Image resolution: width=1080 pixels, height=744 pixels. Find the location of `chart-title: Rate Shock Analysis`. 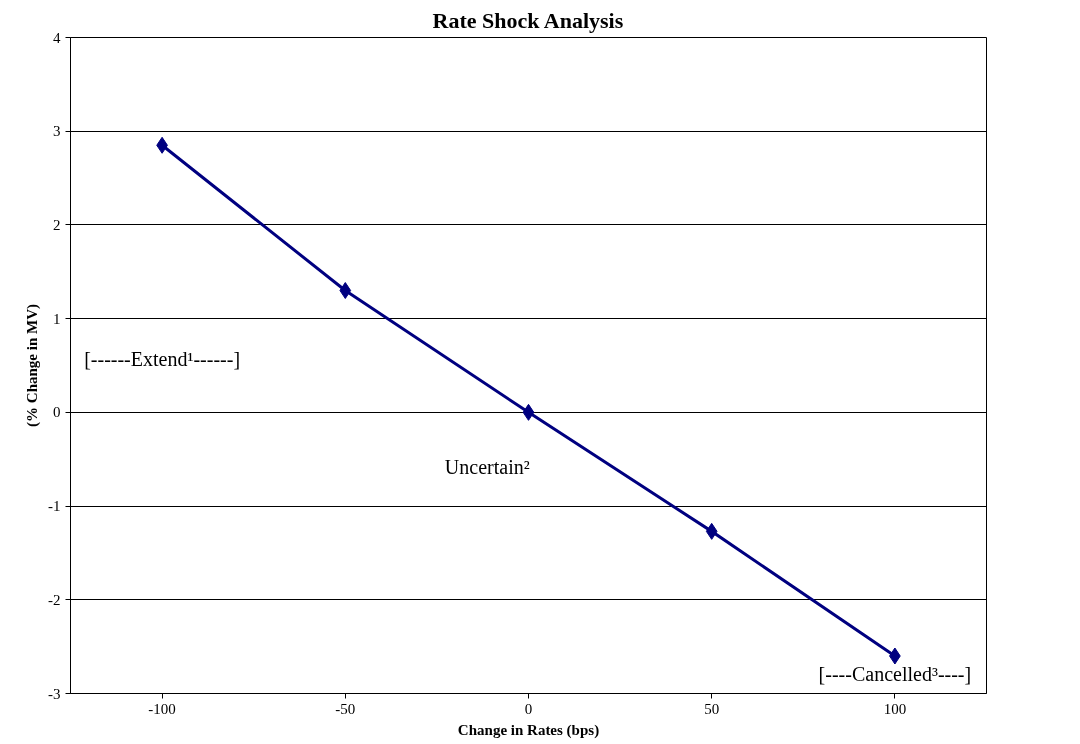

chart-title: Rate Shock Analysis is located at coordinates (528, 20).